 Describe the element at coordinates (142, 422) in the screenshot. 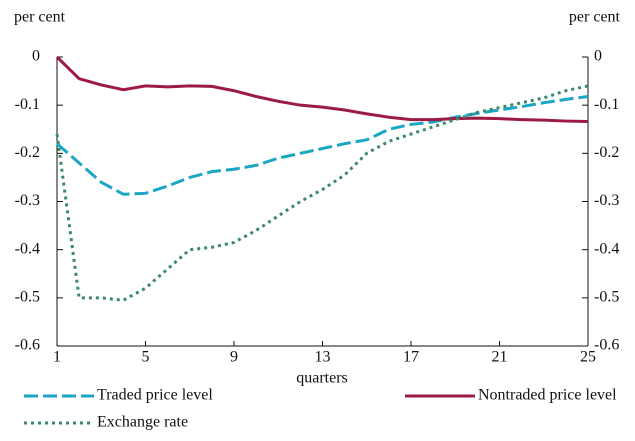

I see `legend-label: Exchange rate` at that location.